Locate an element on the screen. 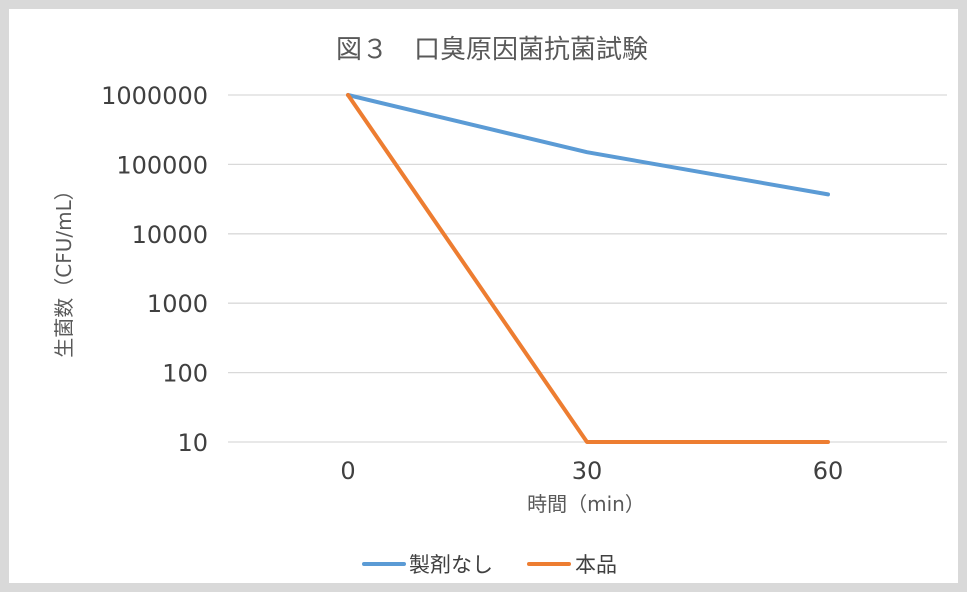  y-tick-label: 1000000 is located at coordinates (154, 96).